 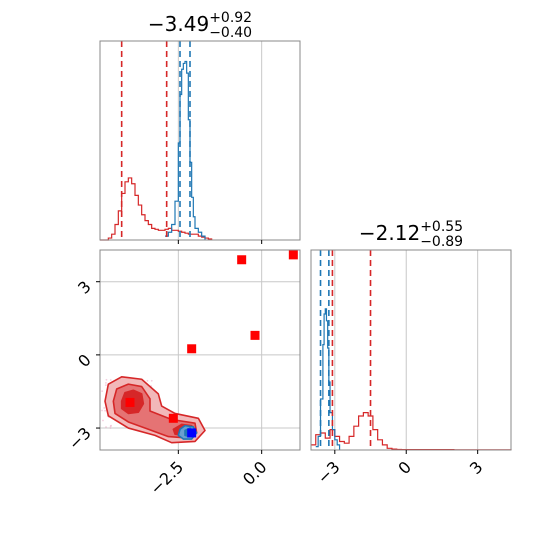 I want to click on marginal-y-frame, so click(x=411, y=350).